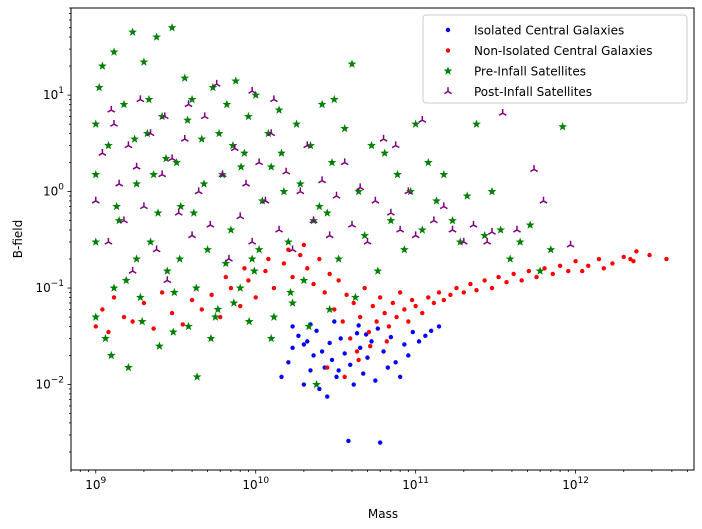 The image size is (702, 529). What do you see at coordinates (409, 485) in the screenshot?
I see `x-tick-label-2-base: 10` at bounding box center [409, 485].